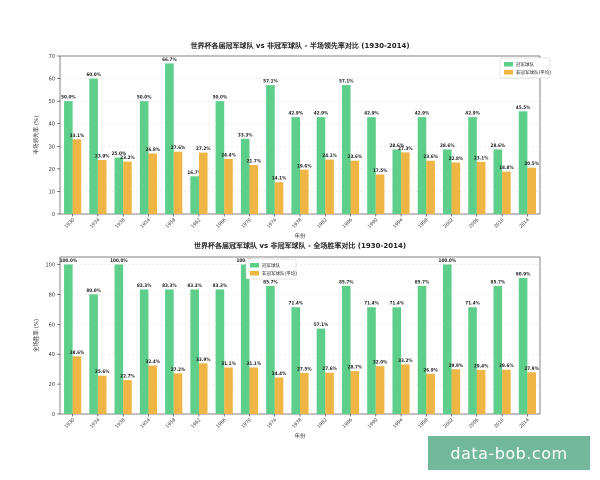 The width and height of the screenshot is (600, 480). What do you see at coordinates (152, 149) in the screenshot?
I see `data-label-non-champion: 26.8%` at bounding box center [152, 149].